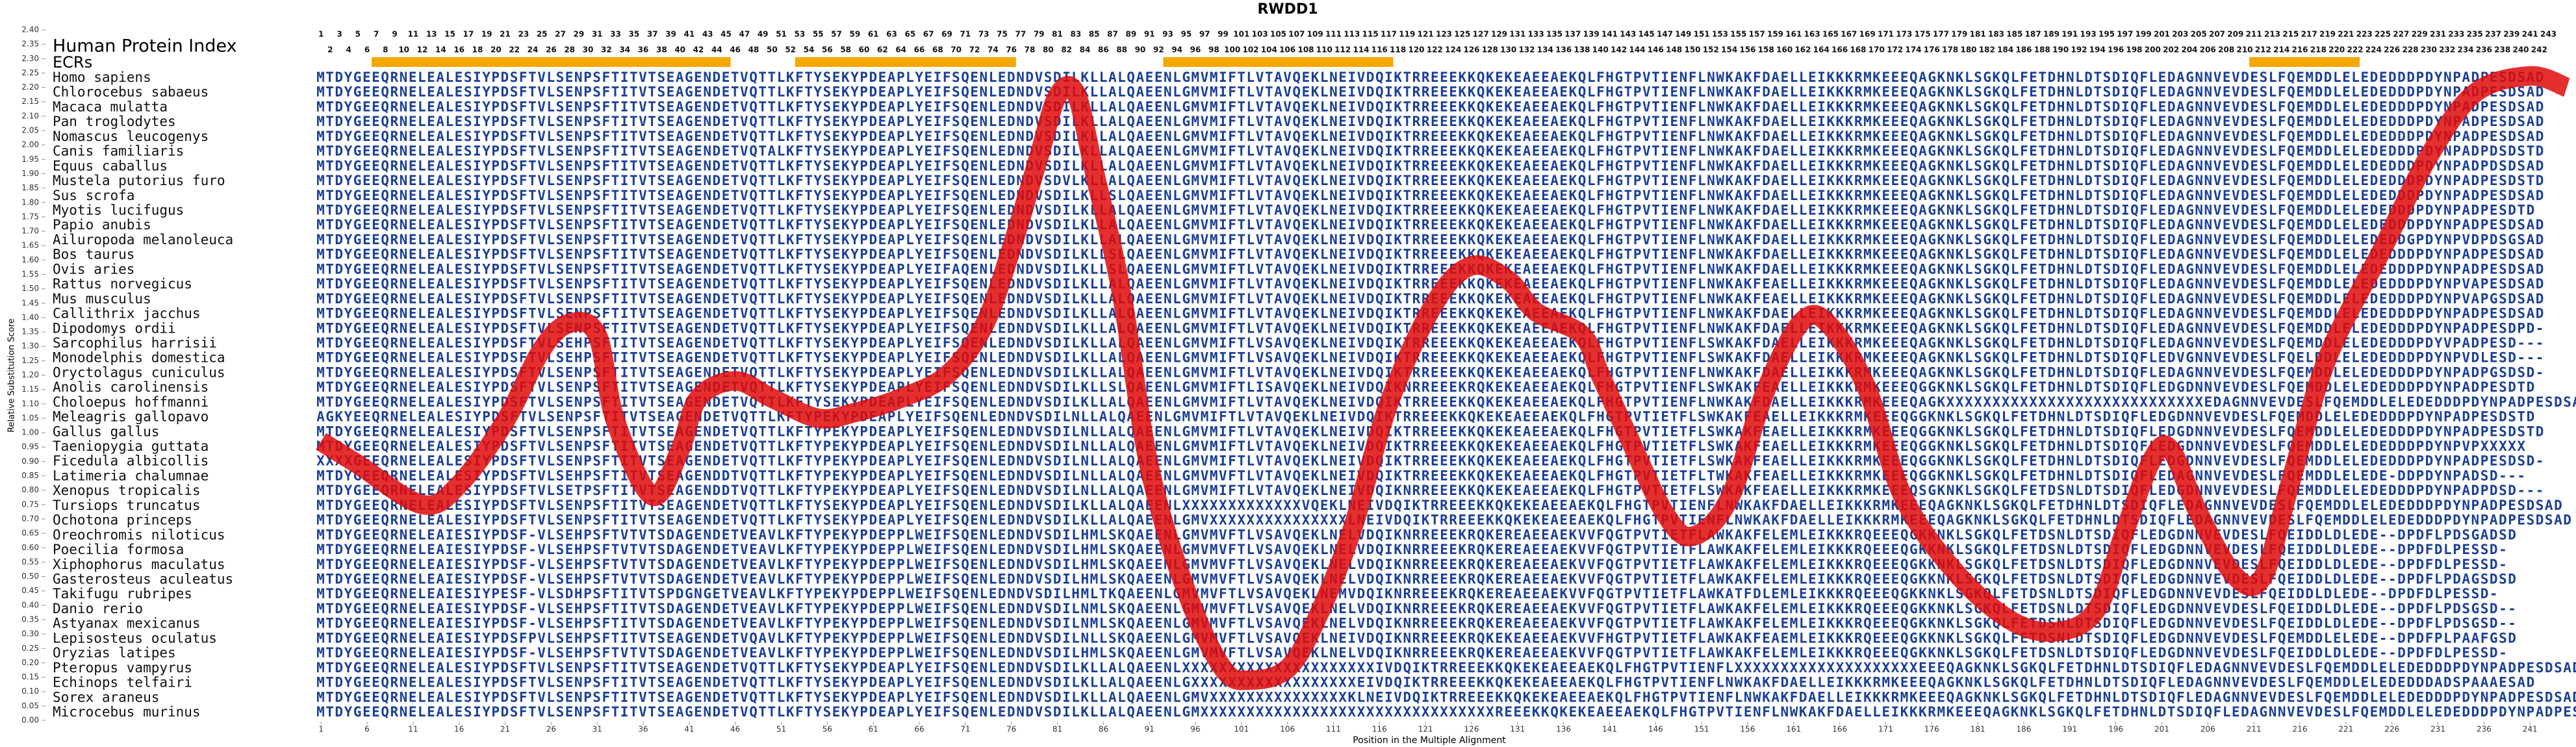 The width and height of the screenshot is (2576, 747). I want to click on species-name: Mus musculus, so click(102, 299).